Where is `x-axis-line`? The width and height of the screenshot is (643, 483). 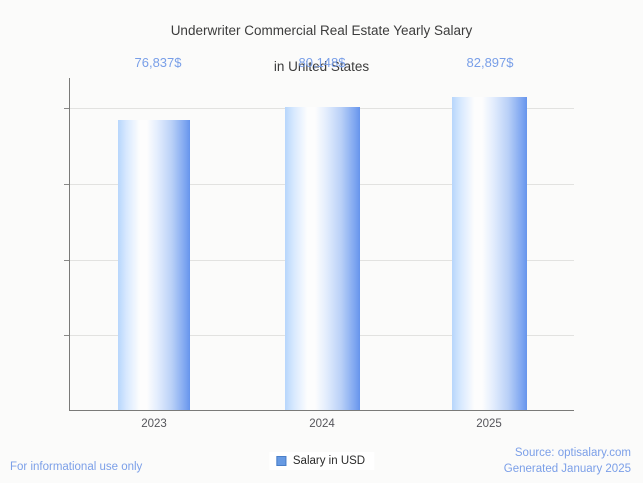 x-axis-line is located at coordinates (321, 410).